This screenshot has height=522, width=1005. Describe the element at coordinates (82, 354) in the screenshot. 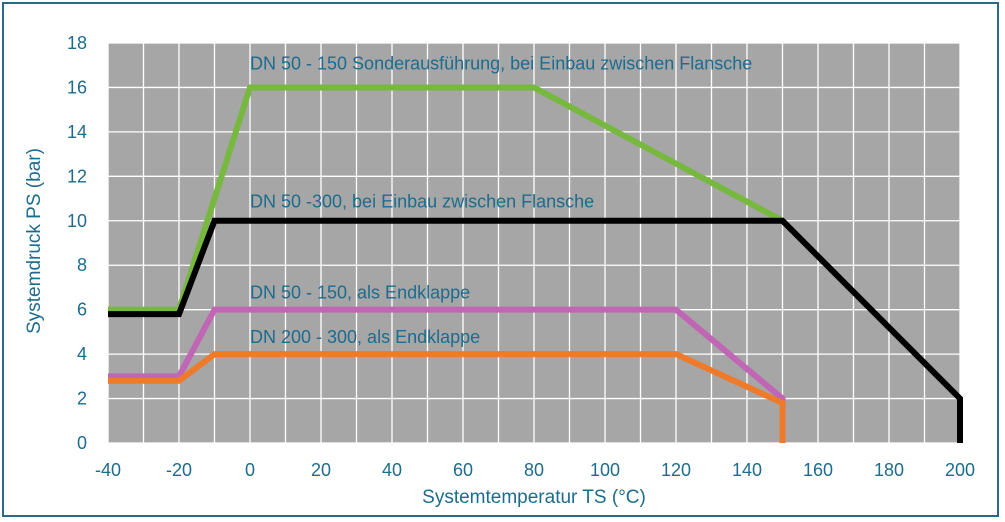

I see `y-tick-label: 4` at that location.